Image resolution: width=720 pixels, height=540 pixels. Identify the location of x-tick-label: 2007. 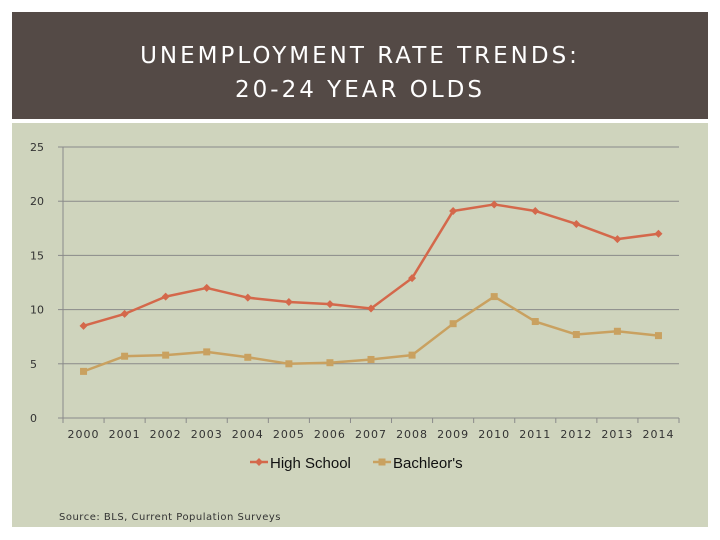
(371, 434).